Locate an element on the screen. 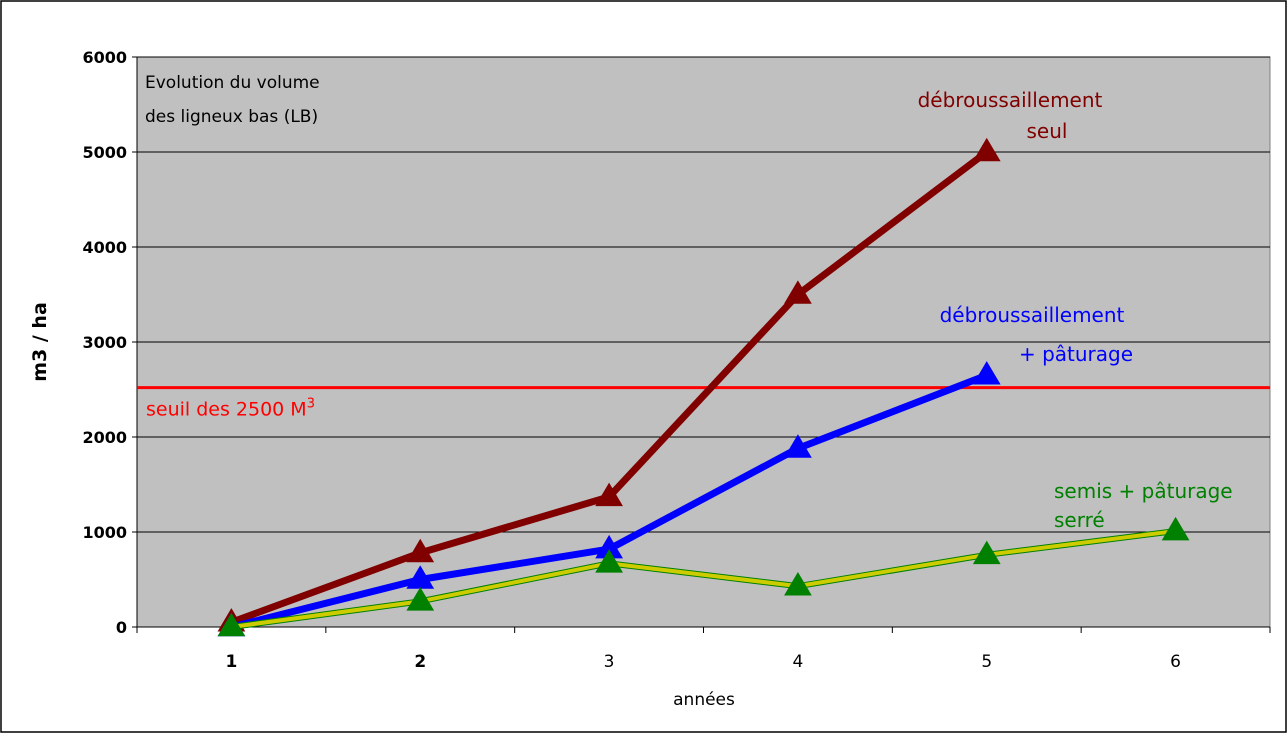  x-axis-label: années is located at coordinates (704, 700).